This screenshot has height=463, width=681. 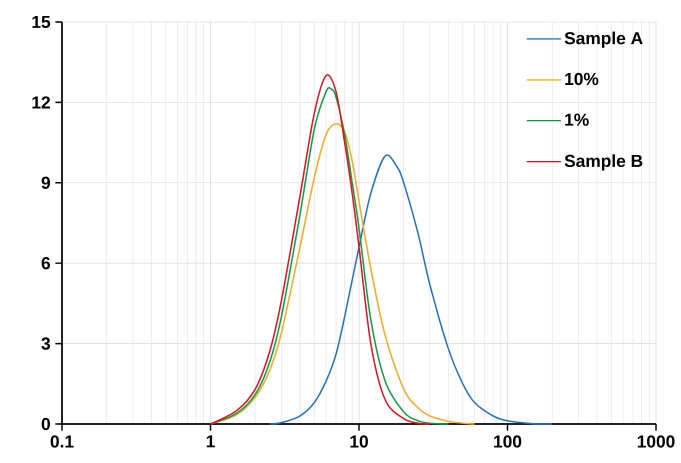 I want to click on y-tick-label: 9, so click(x=46, y=182).